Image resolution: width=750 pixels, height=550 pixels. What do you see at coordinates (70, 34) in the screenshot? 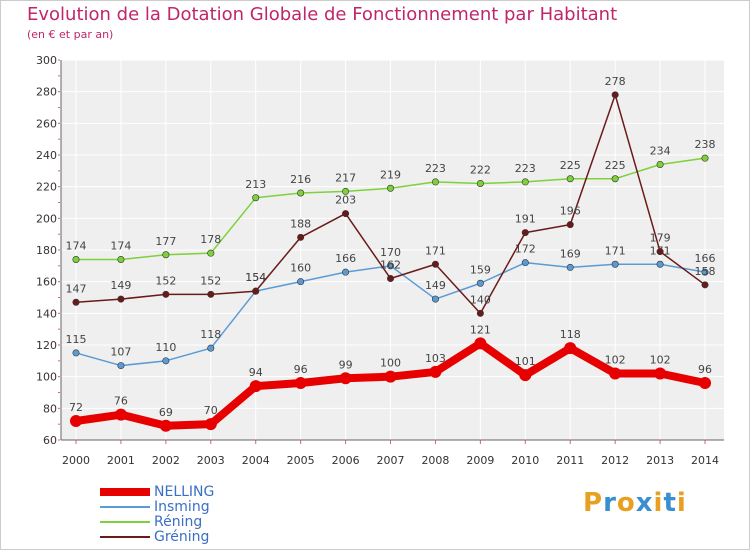
I see `chart-subtitle: (en € et par an)` at bounding box center [70, 34].